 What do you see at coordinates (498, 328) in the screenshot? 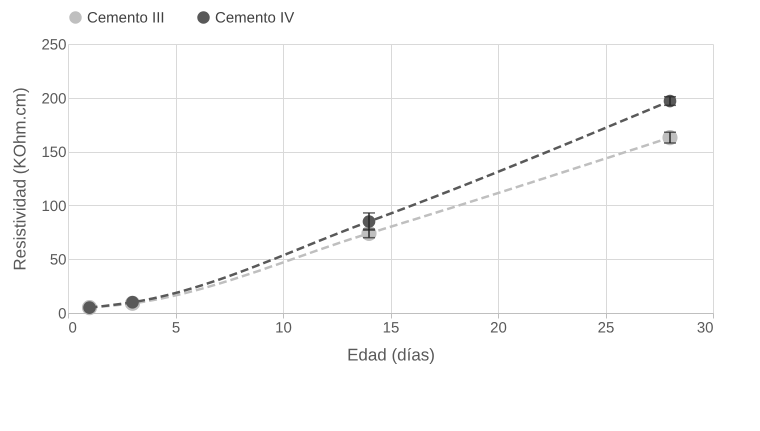
I see `x-tick-label: 20` at bounding box center [498, 328].